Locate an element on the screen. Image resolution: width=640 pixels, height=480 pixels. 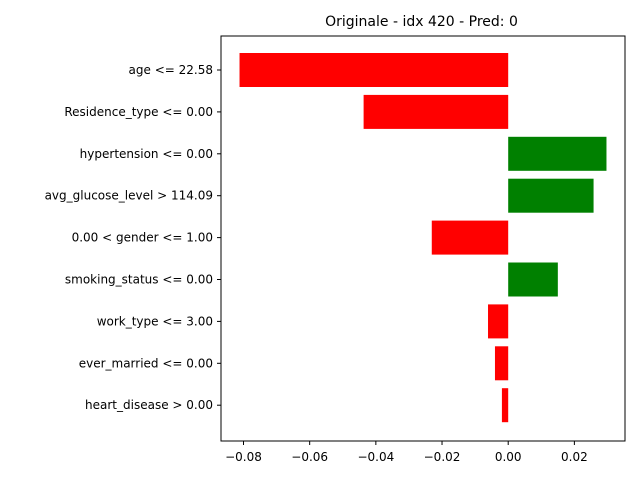
chart-title: Originale - idx 420 - Pred: 0 is located at coordinates (421, 22).